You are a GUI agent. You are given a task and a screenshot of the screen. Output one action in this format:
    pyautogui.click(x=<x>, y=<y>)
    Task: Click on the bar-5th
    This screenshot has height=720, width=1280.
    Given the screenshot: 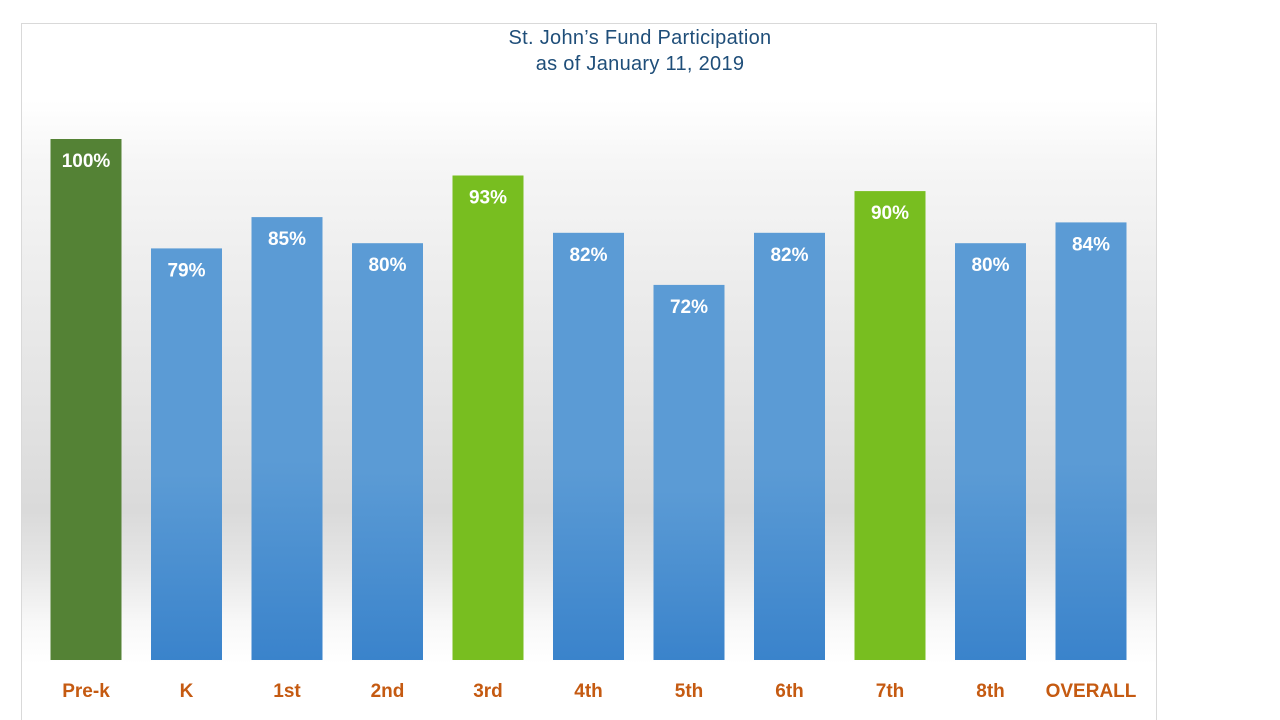 What is the action you would take?
    pyautogui.click(x=689, y=472)
    